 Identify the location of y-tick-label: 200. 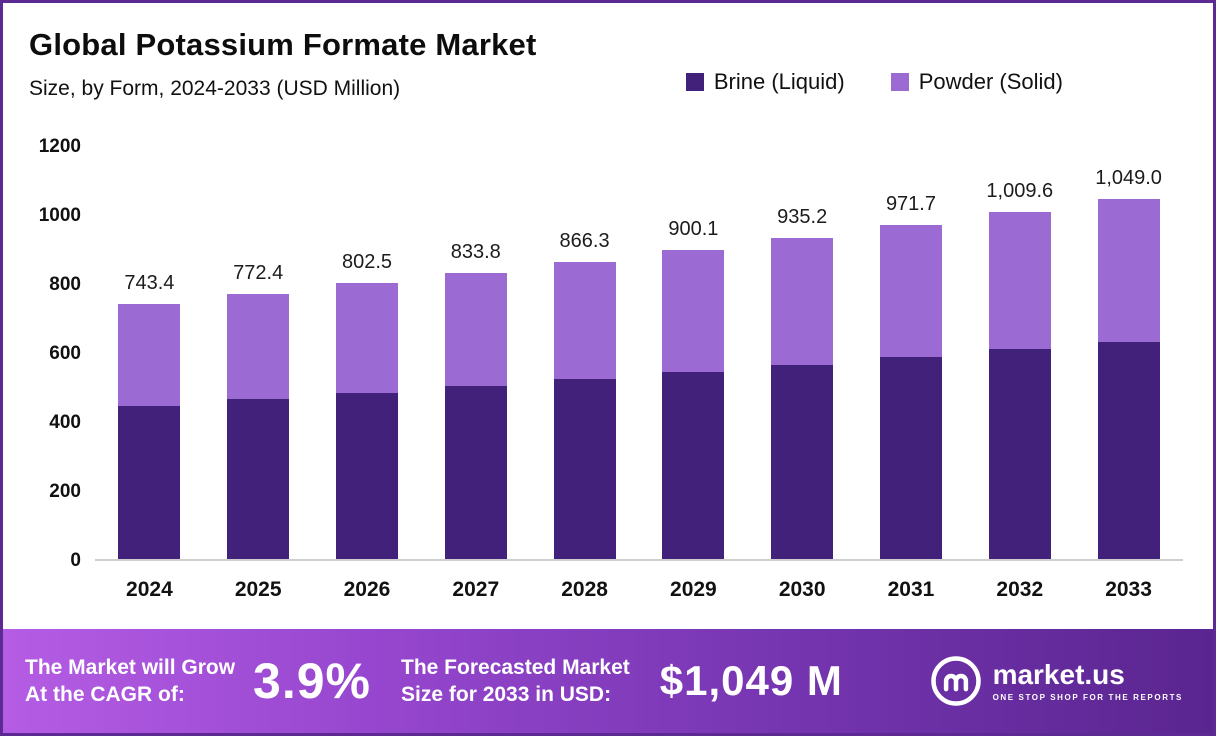
(65, 491).